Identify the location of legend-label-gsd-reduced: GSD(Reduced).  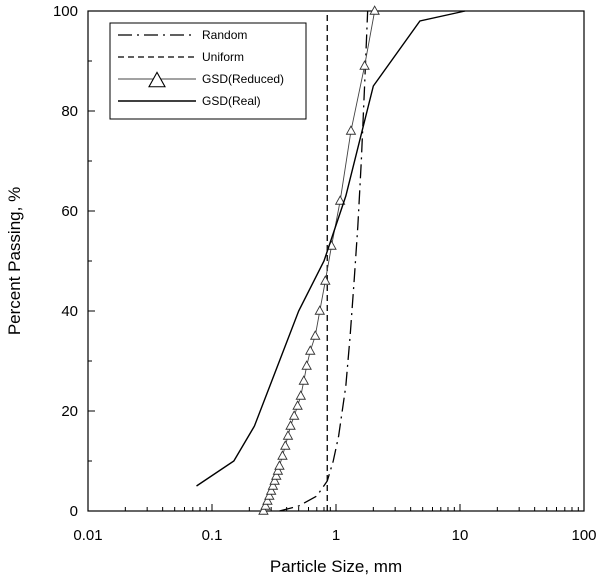
(243, 79).